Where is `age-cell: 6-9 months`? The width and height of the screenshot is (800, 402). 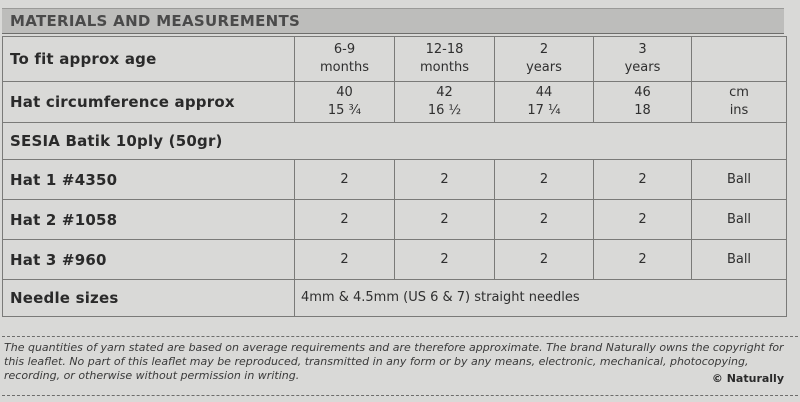 age-cell: 6-9 months is located at coordinates (344, 59).